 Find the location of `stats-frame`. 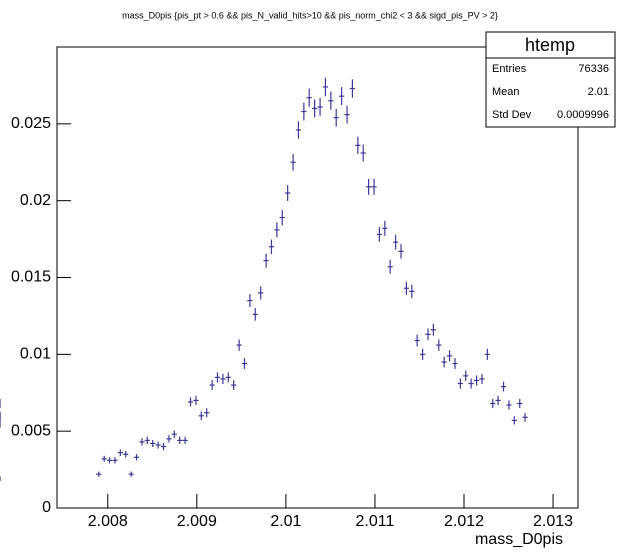

stats-frame is located at coordinates (550, 79).